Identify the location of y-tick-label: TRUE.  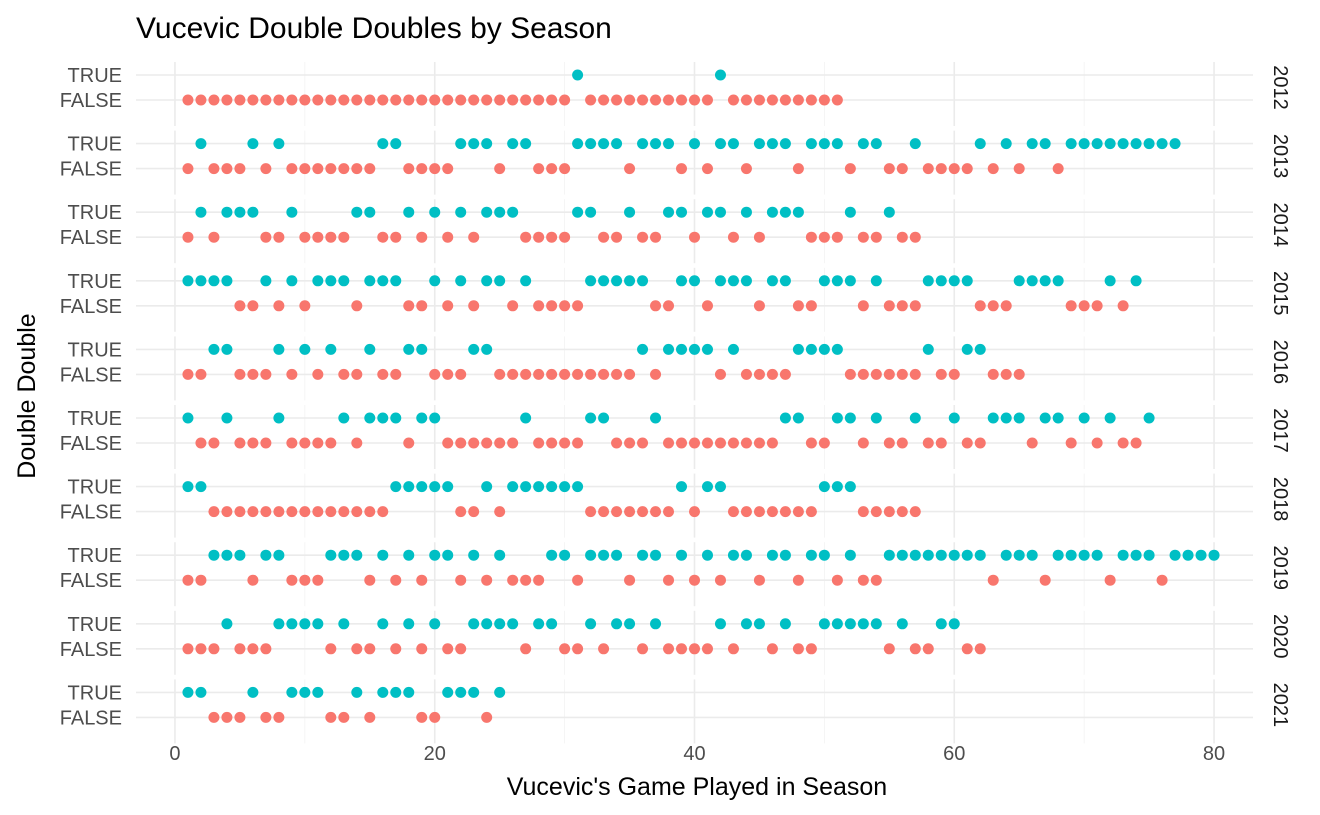
(95, 556).